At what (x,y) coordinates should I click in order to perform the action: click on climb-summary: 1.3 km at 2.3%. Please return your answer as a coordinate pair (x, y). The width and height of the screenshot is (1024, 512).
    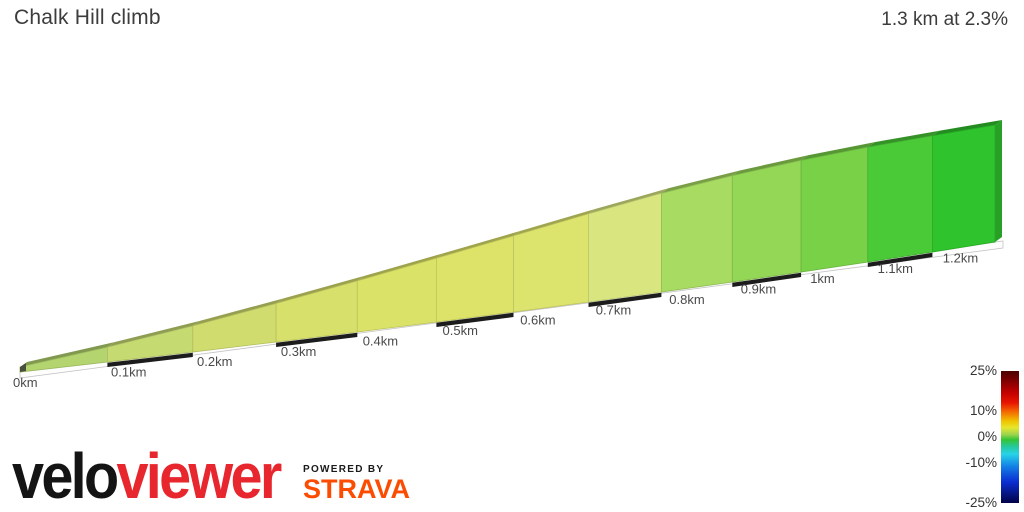
    Looking at the image, I should click on (944, 19).